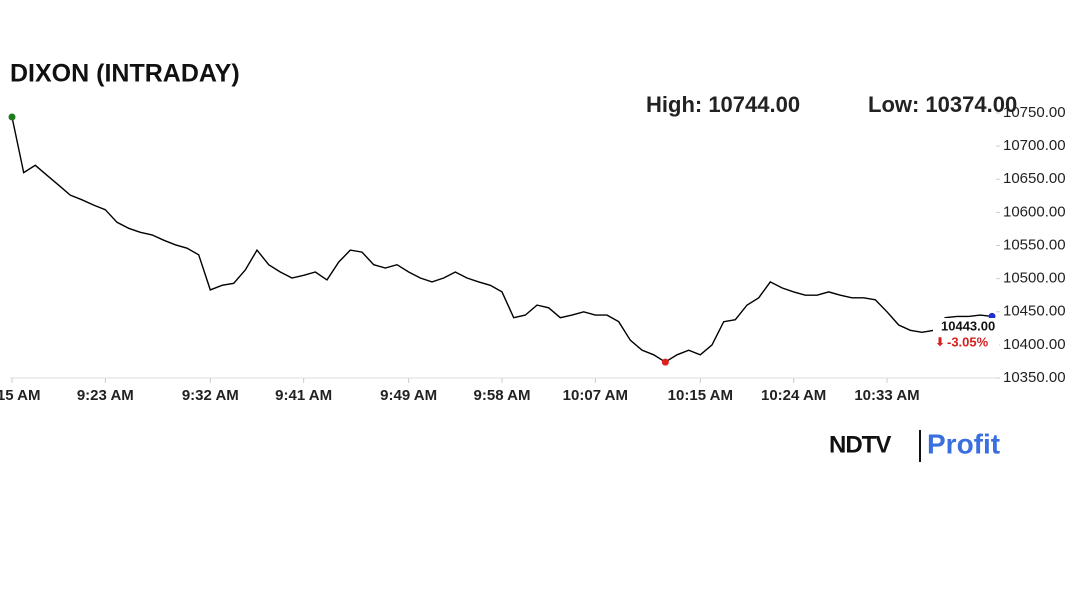  What do you see at coordinates (1034, 344) in the screenshot?
I see `y-tick-label: 10400.00` at bounding box center [1034, 344].